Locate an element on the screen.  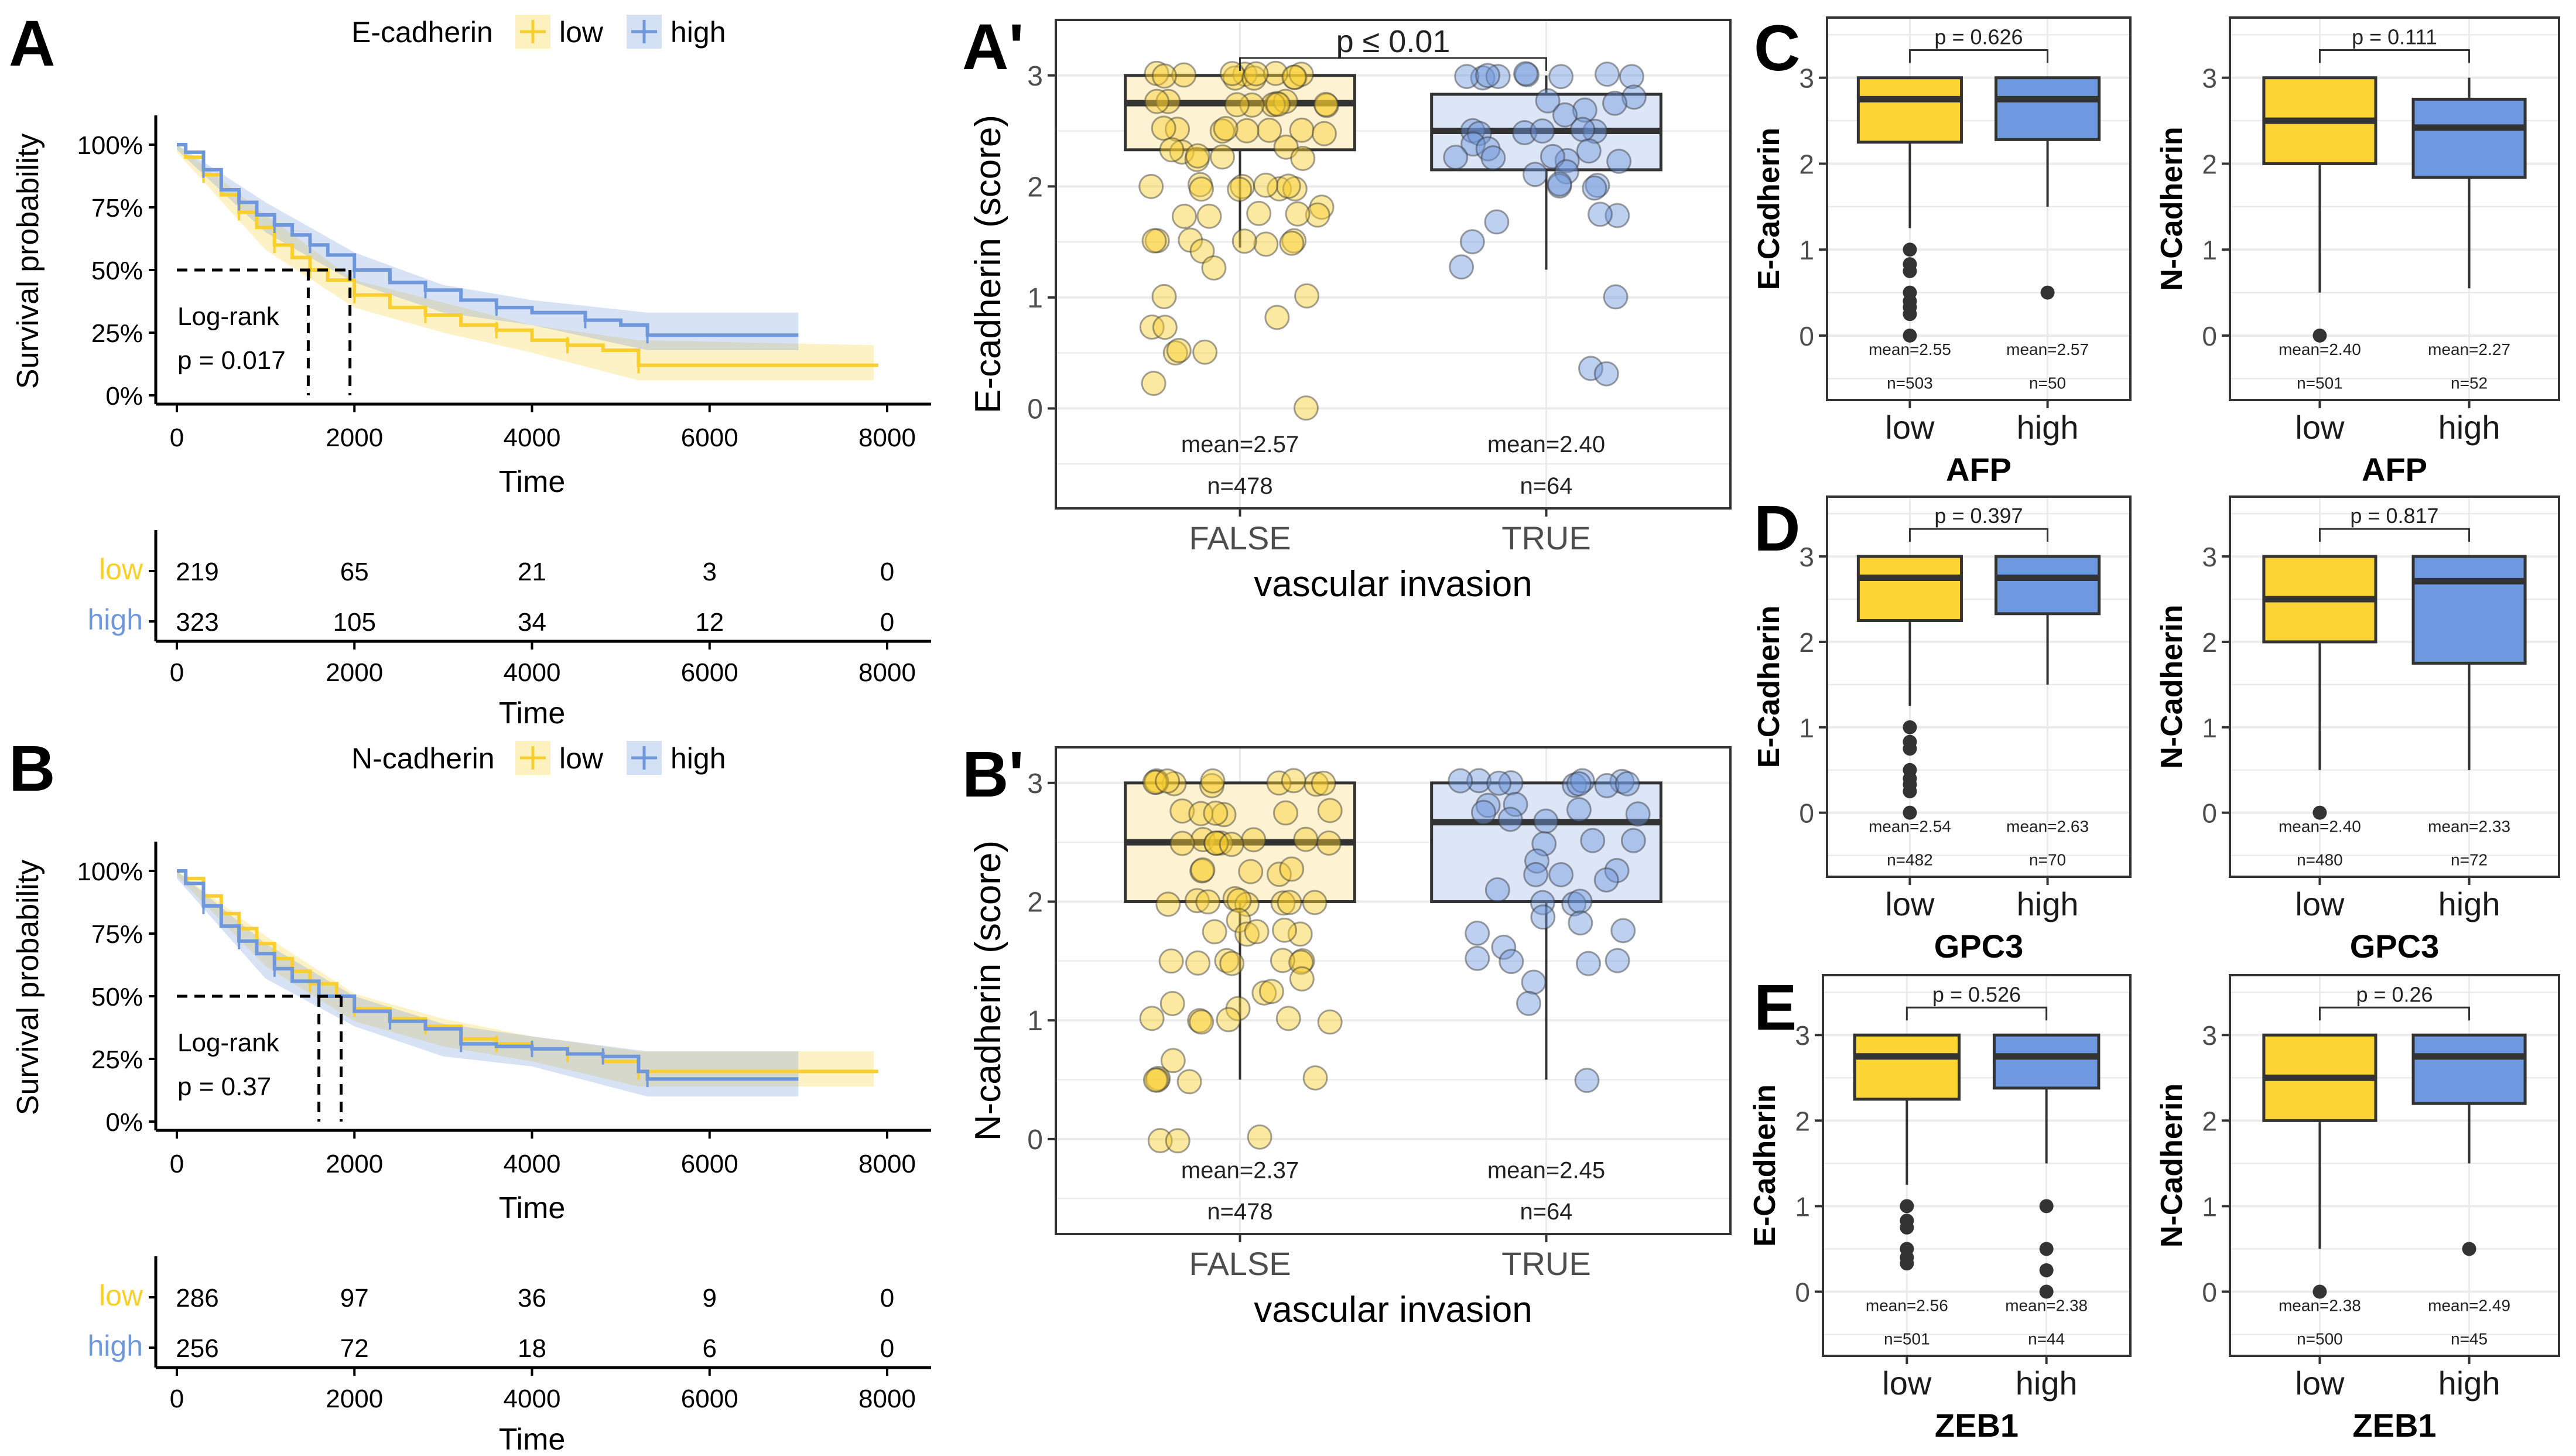
mean-label: mean=2.40 is located at coordinates (1546, 444).